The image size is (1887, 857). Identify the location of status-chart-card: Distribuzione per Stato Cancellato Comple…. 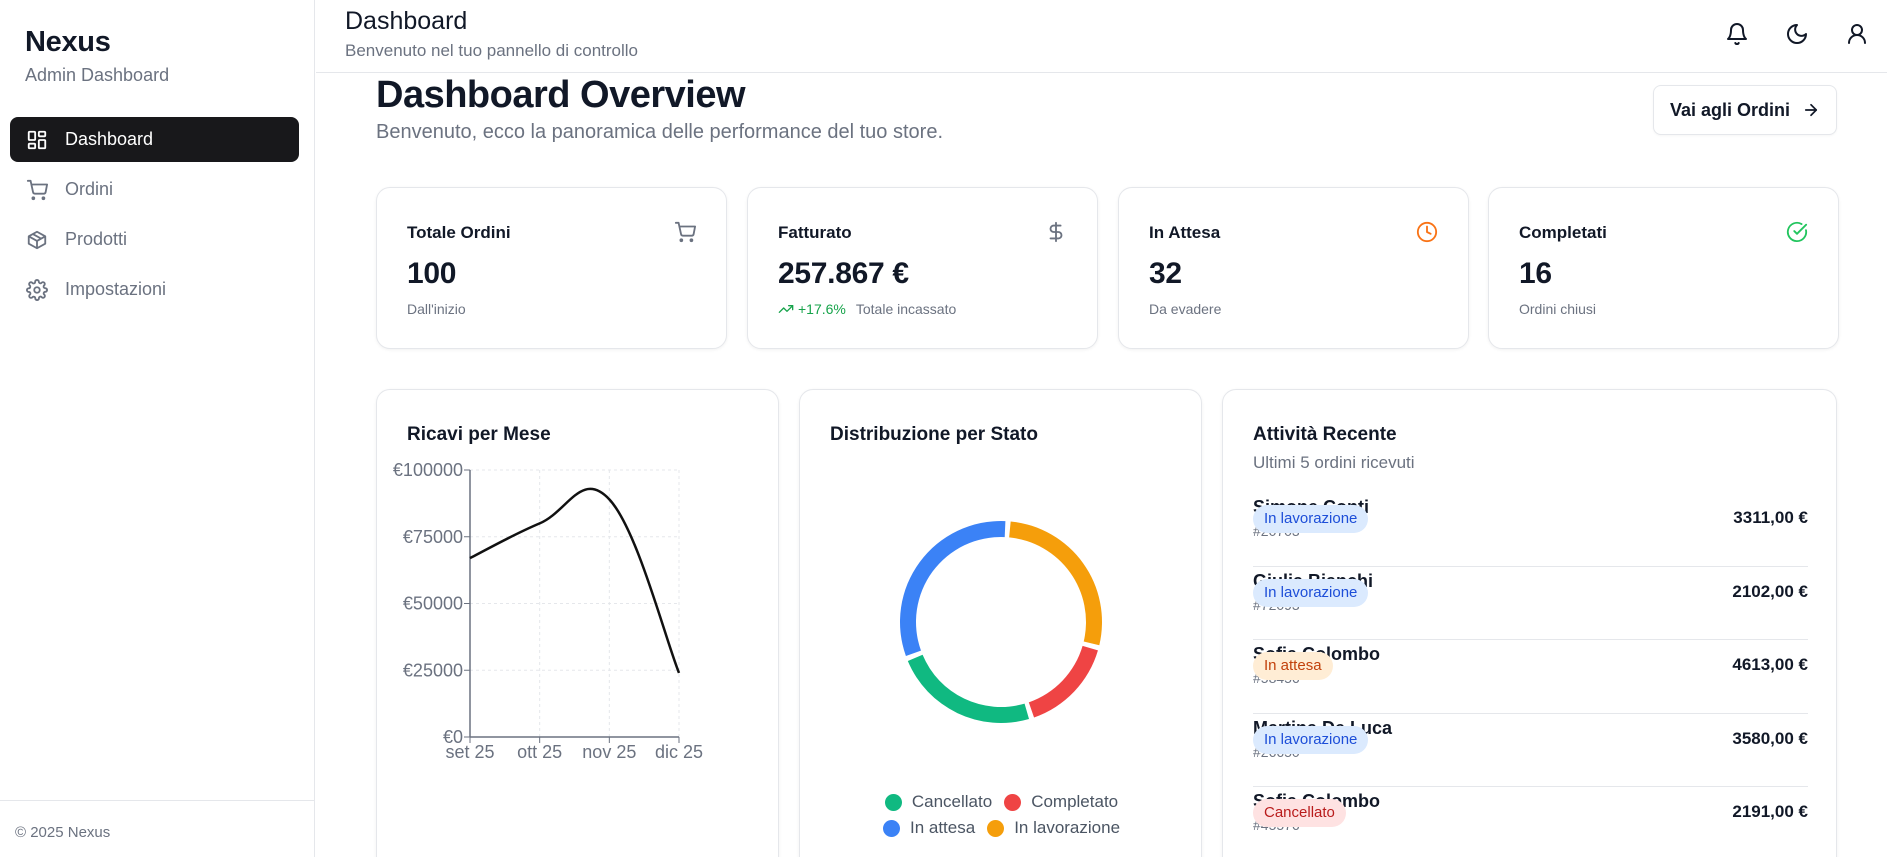
(1000, 623).